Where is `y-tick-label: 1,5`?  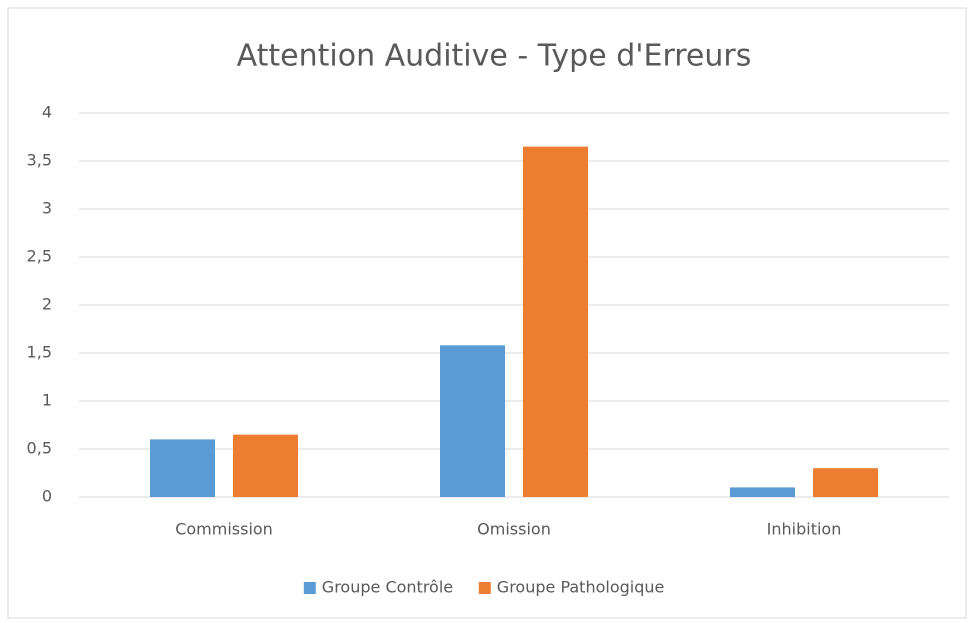
y-tick-label: 1,5 is located at coordinates (39, 352).